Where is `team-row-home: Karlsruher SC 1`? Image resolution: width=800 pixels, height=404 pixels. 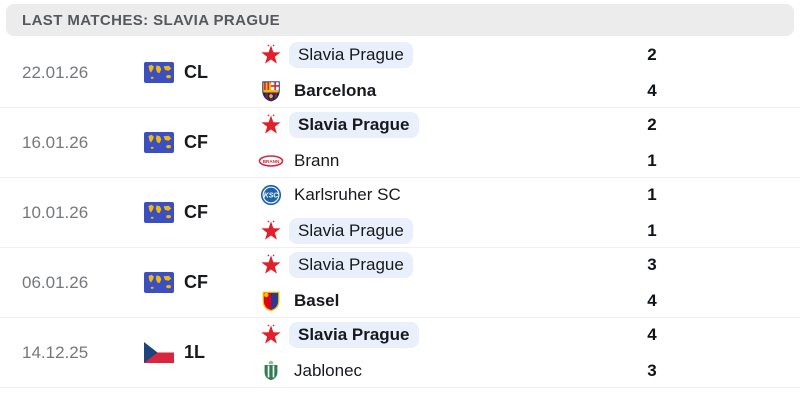 team-row-home: Karlsruher SC 1 is located at coordinates (529, 195).